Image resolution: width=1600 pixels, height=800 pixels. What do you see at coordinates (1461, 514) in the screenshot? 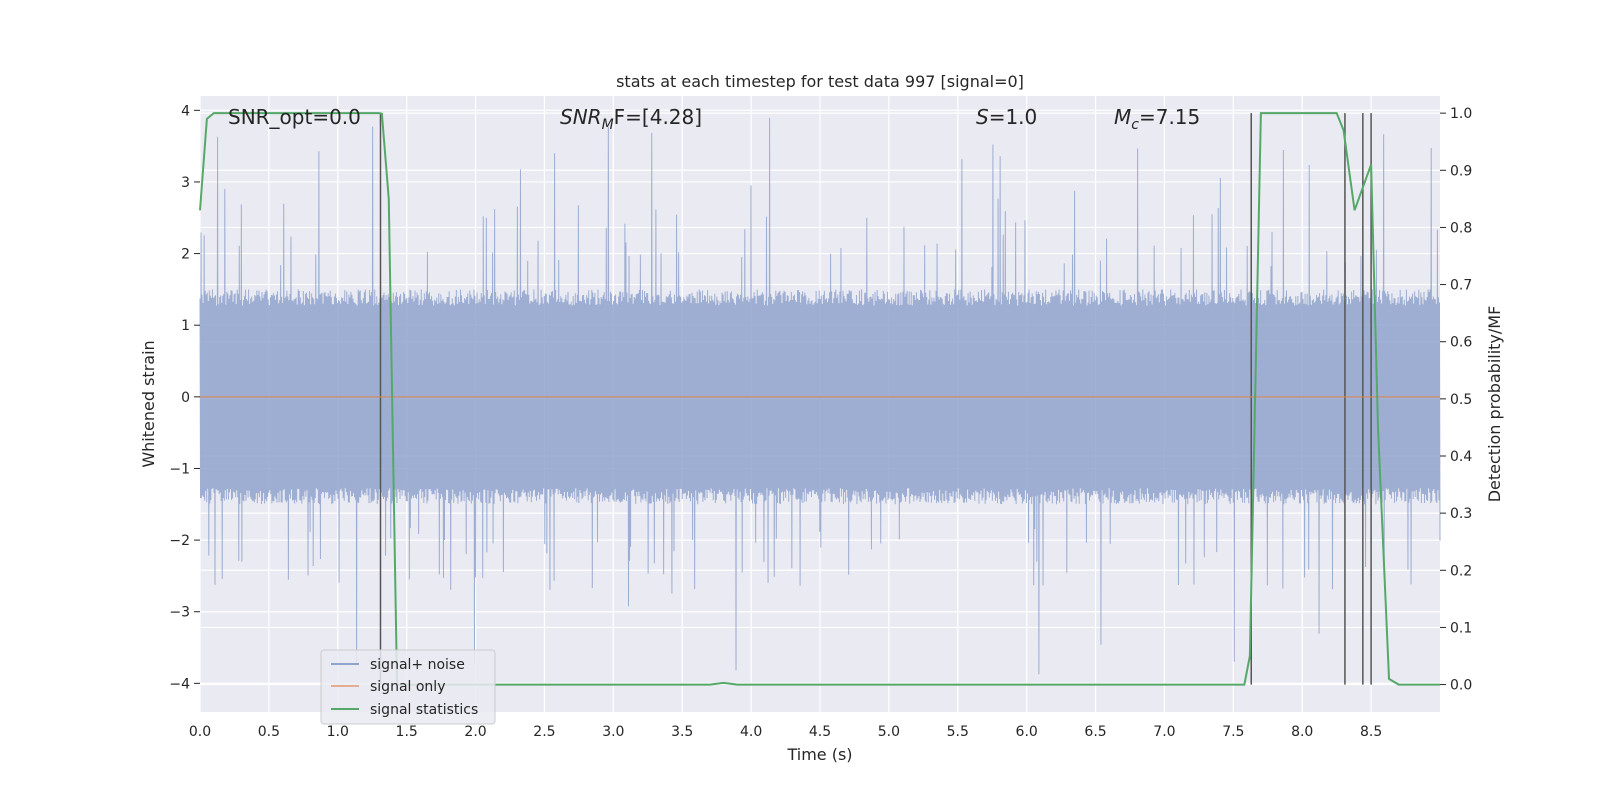
I see `y2-tick-label: 0.3` at bounding box center [1461, 514].